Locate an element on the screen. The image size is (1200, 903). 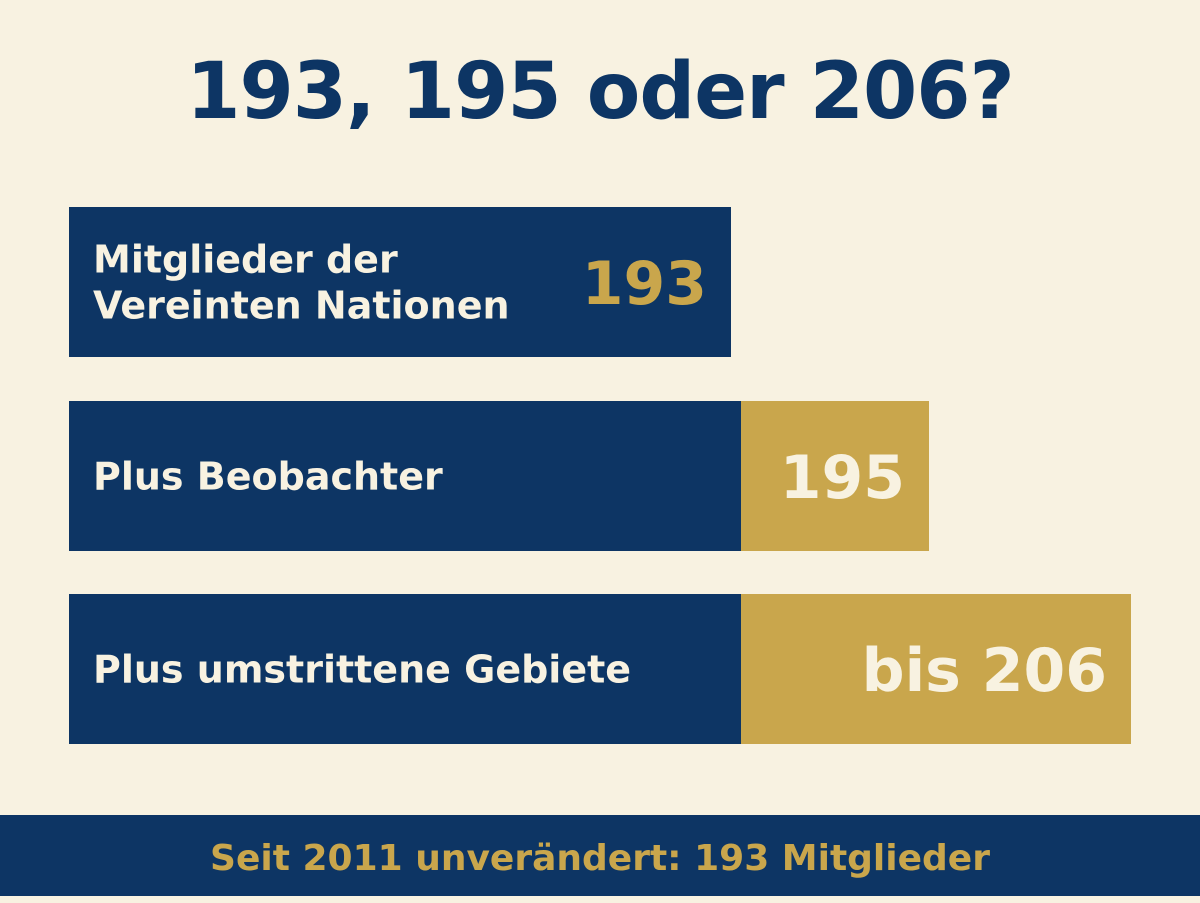
value-label-2: bis 206 is located at coordinates (984, 671).